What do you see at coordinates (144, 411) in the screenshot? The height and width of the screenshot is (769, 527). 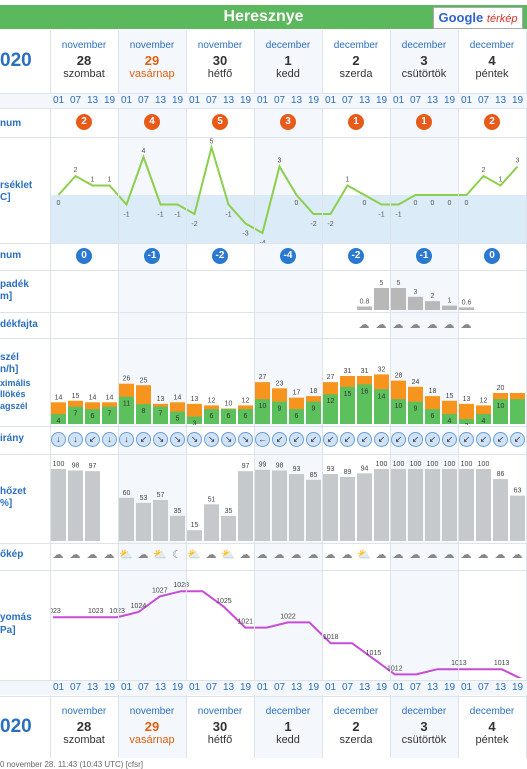 I see `wind-value: 8` at bounding box center [144, 411].